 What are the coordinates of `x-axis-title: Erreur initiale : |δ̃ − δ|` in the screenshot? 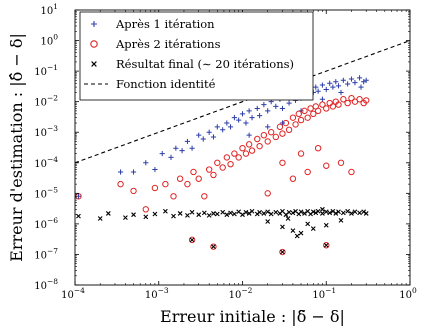 It's located at (252, 316).